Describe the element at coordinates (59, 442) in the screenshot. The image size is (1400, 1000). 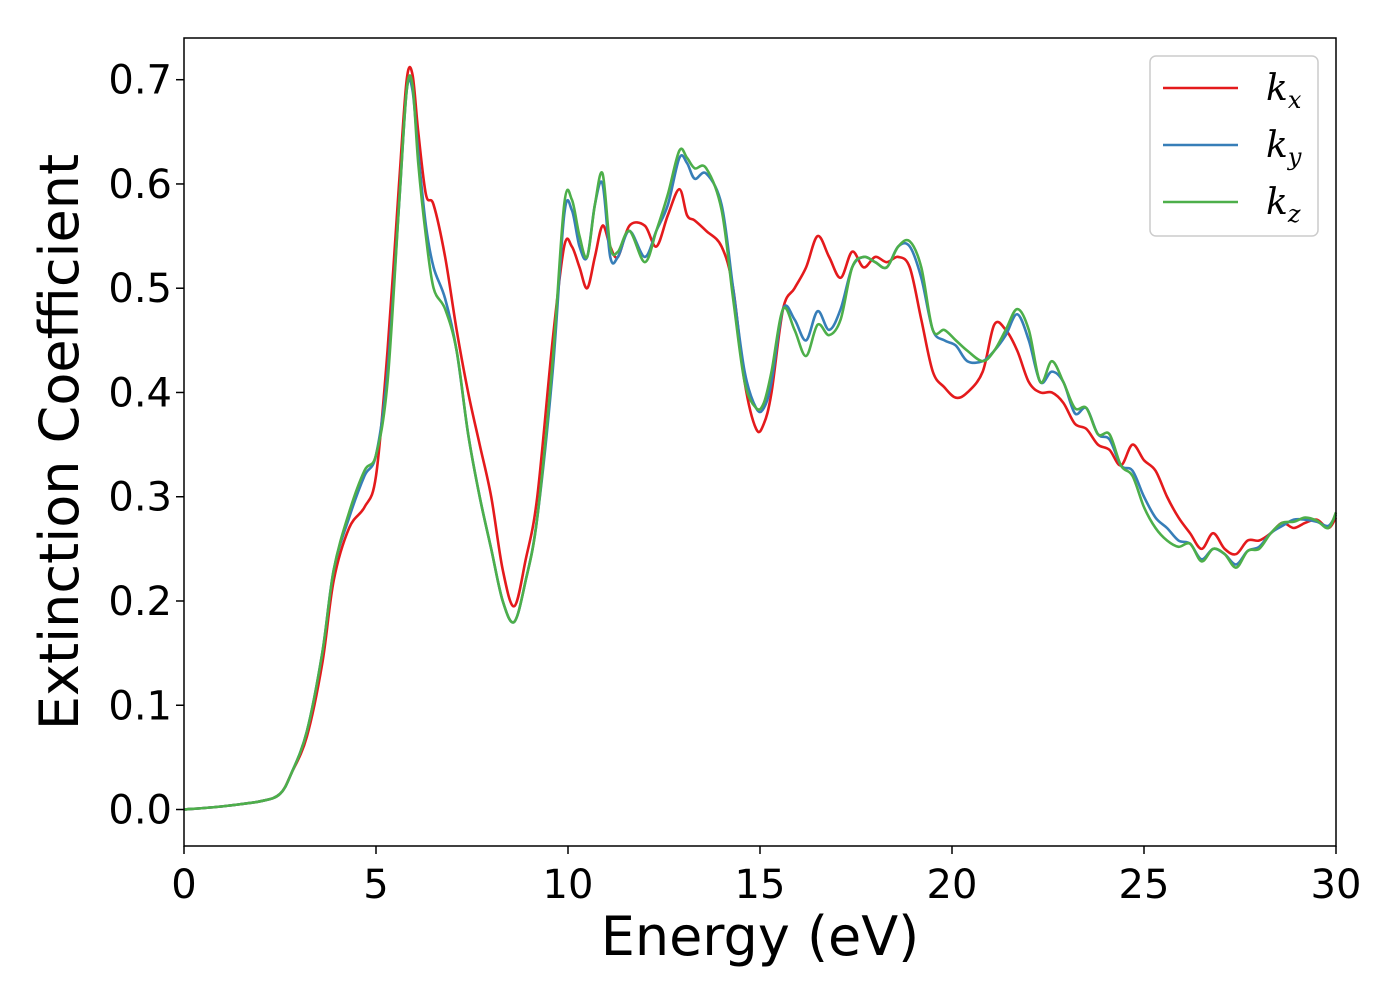
I see `y-axis-label: Extinction Coefficient` at that location.